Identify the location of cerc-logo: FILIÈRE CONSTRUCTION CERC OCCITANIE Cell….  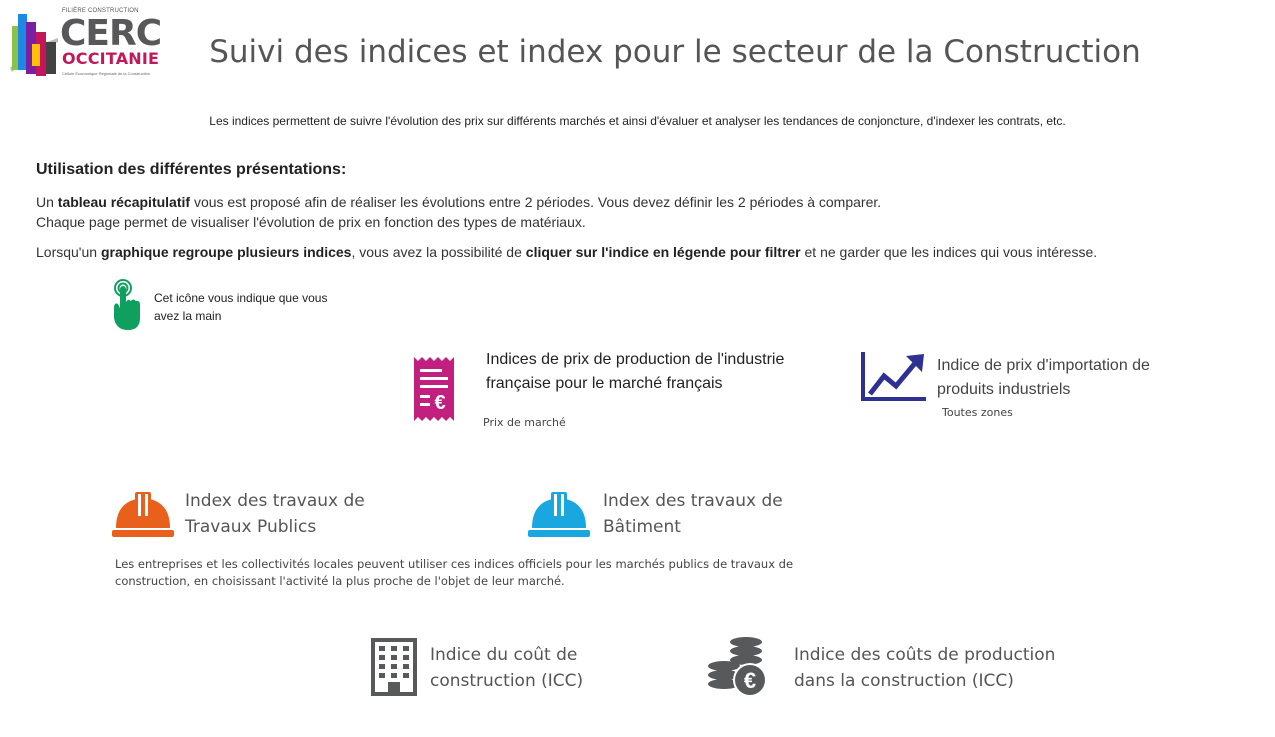
(84, 42).